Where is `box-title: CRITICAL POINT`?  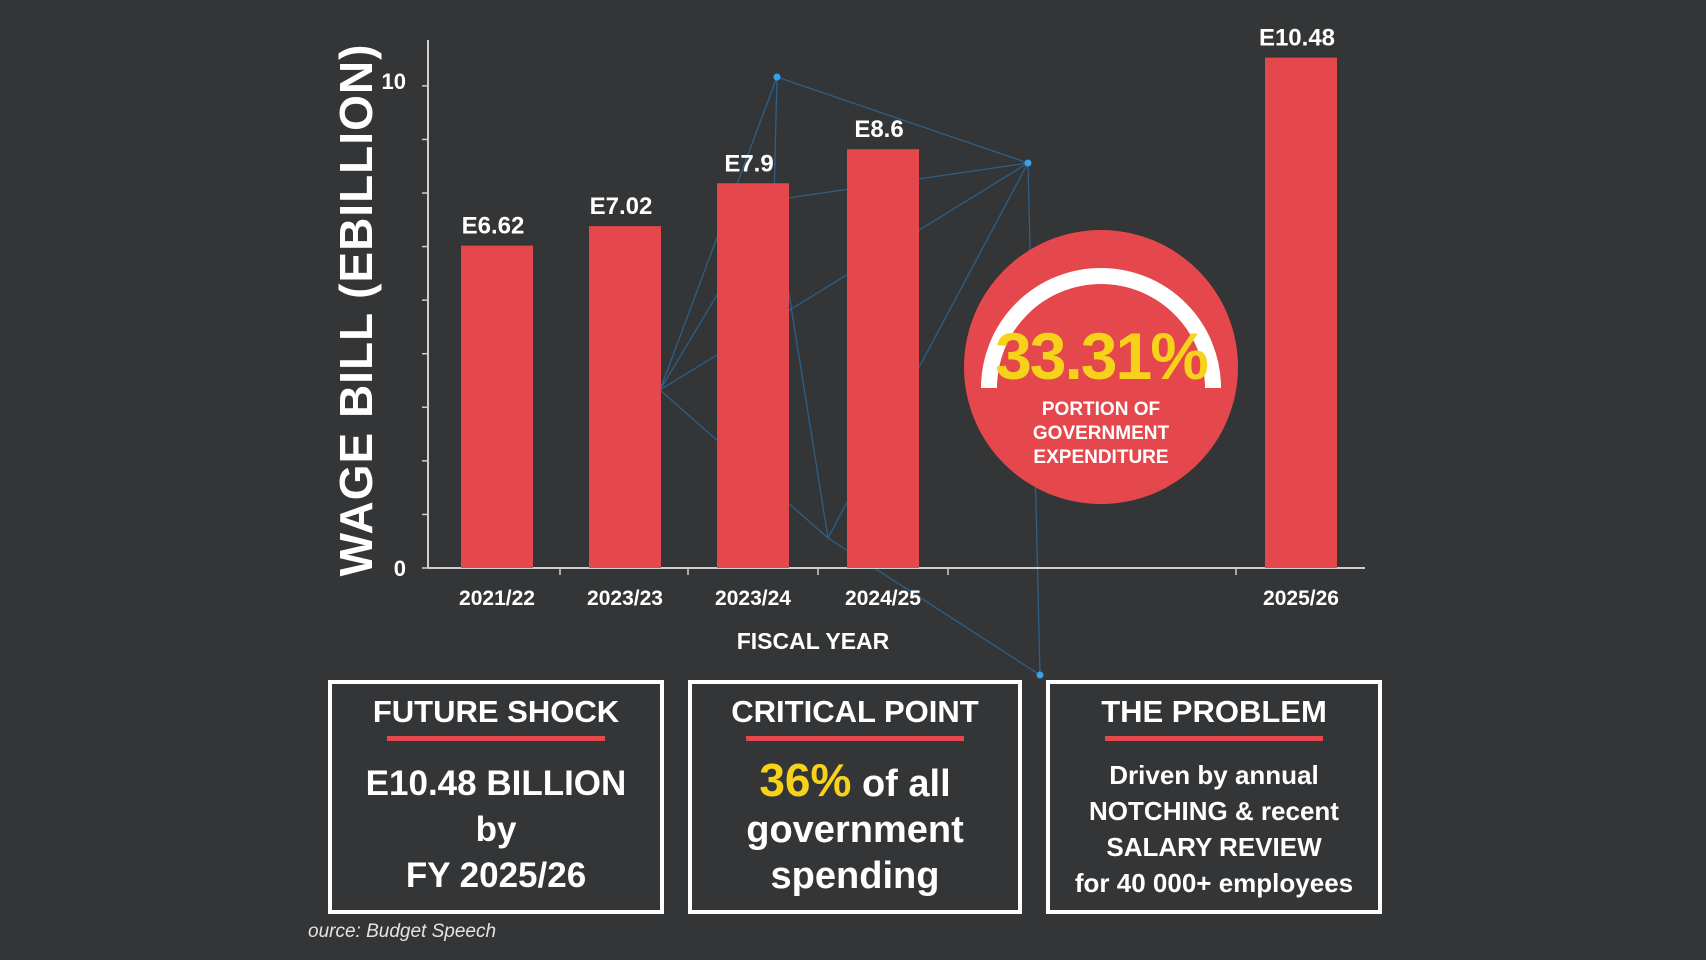 box-title: CRITICAL POINT is located at coordinates (855, 711).